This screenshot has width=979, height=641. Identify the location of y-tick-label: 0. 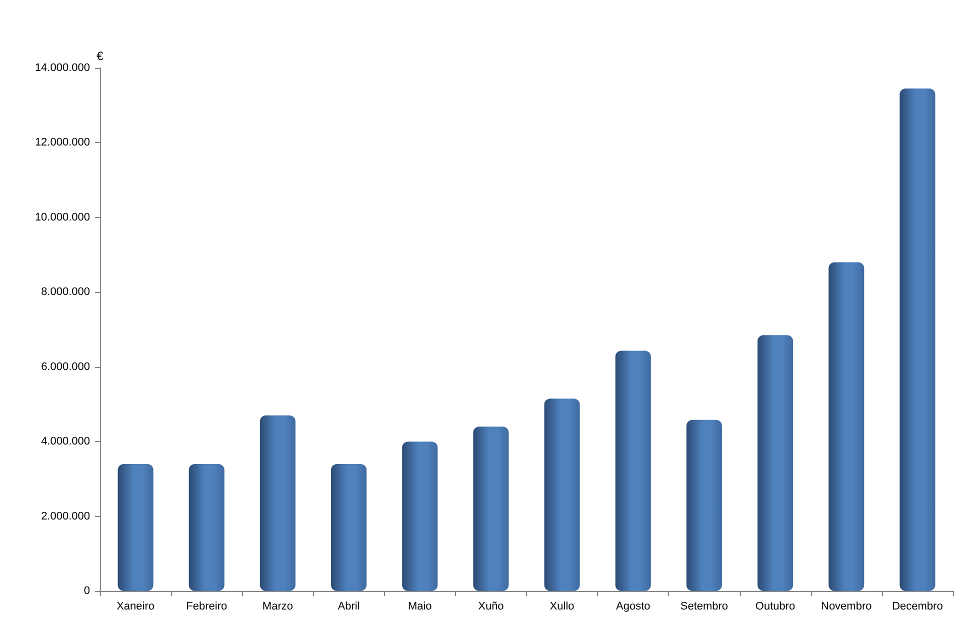
(87, 591).